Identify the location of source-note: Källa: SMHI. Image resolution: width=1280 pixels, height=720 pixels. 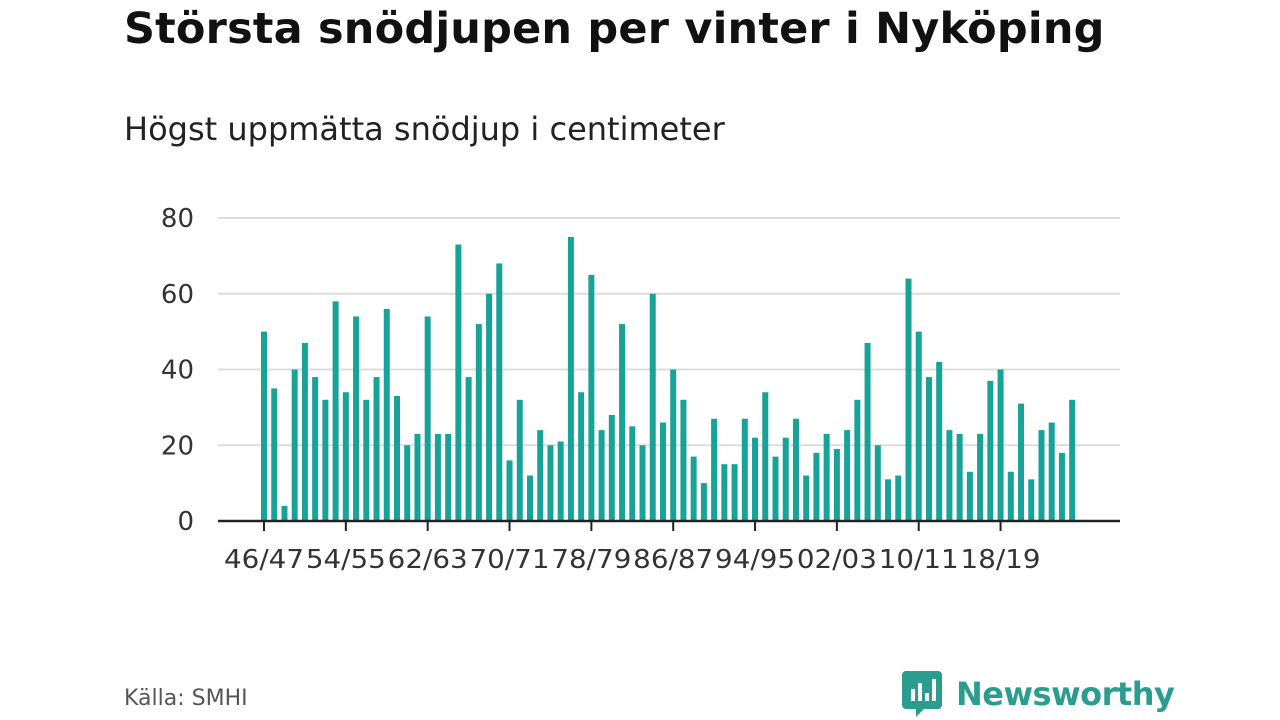
(186, 698).